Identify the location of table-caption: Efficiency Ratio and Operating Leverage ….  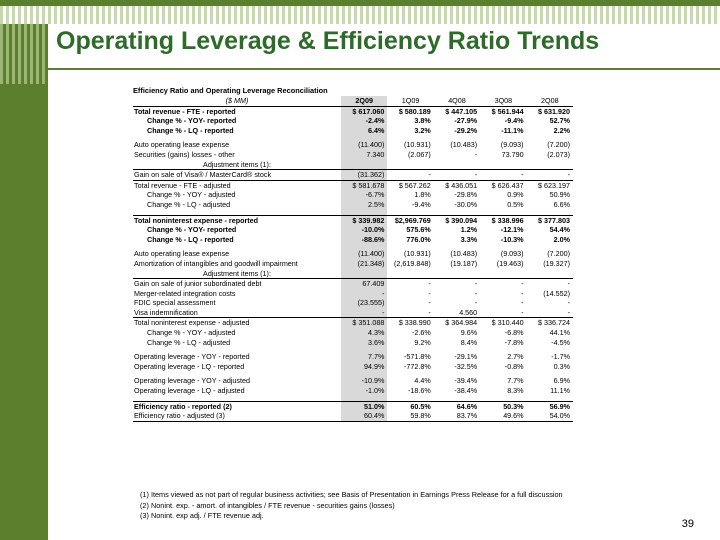
(230, 90).